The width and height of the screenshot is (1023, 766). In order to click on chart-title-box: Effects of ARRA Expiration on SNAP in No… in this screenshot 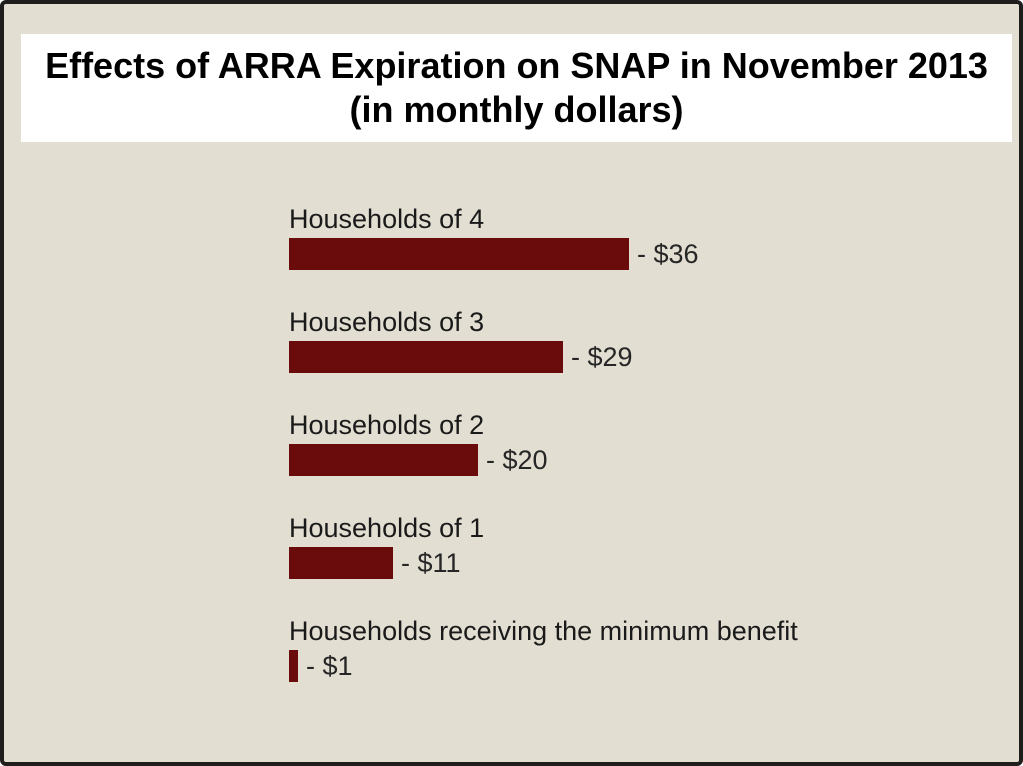, I will do `click(516, 88)`.